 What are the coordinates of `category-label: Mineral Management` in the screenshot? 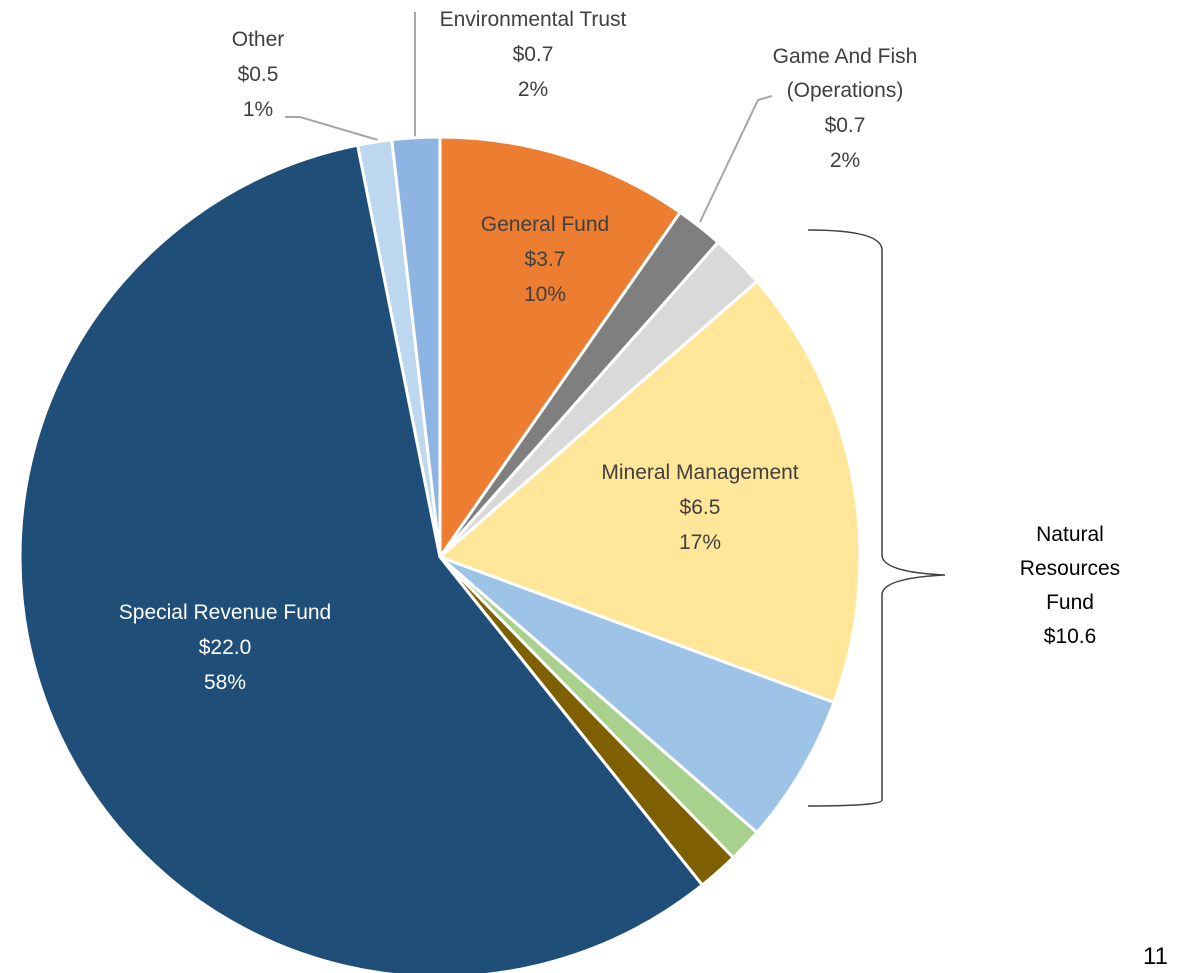 It's located at (700, 472).